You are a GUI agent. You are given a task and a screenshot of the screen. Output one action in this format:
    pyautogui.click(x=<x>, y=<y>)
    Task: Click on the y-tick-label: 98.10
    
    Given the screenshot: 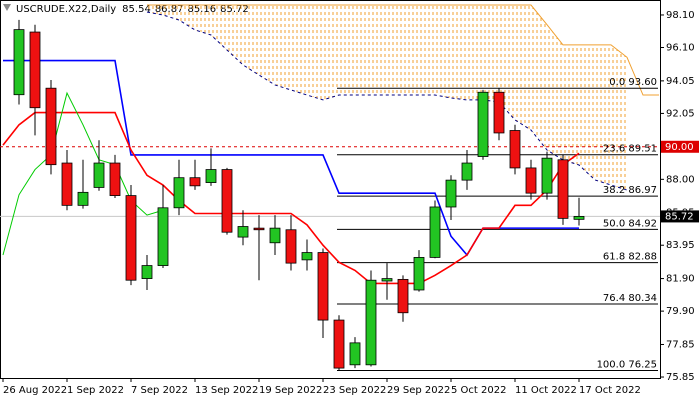 What is the action you would take?
    pyautogui.click(x=680, y=15)
    